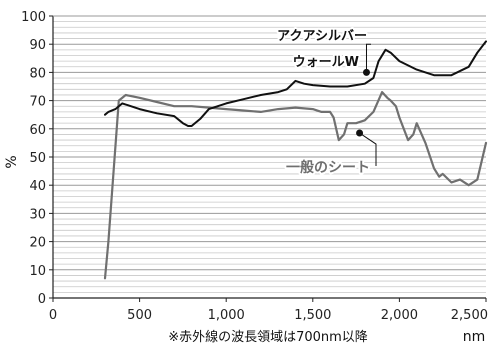  Describe the element at coordinates (12, 161) in the screenshot. I see `y-axis-label: %` at that location.